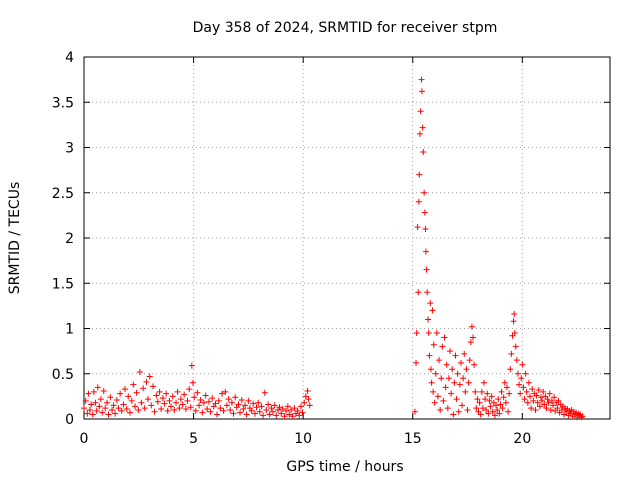 The image size is (640, 480). What do you see at coordinates (15, 238) in the screenshot?
I see `y-axis-label: SRMTID / TECUs` at bounding box center [15, 238].